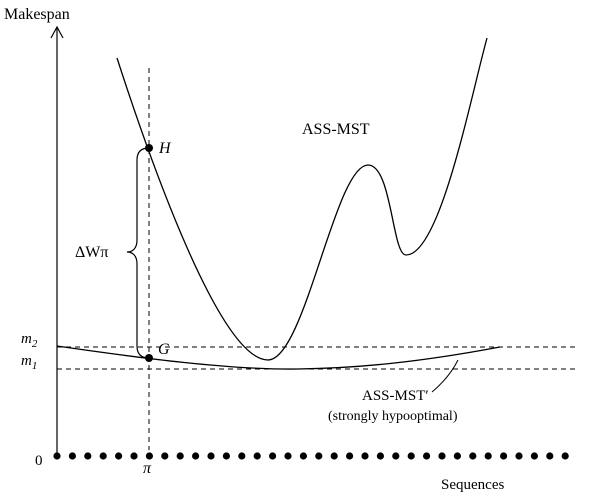 The width and height of the screenshot is (589, 496). I want to click on x-axis-label: Sequences, so click(472, 485).